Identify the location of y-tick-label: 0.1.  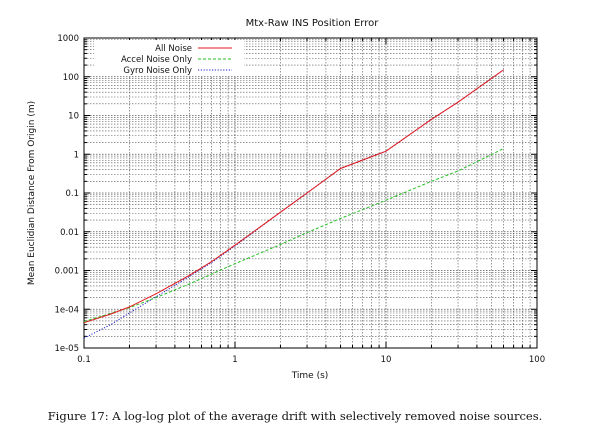
(72, 194).